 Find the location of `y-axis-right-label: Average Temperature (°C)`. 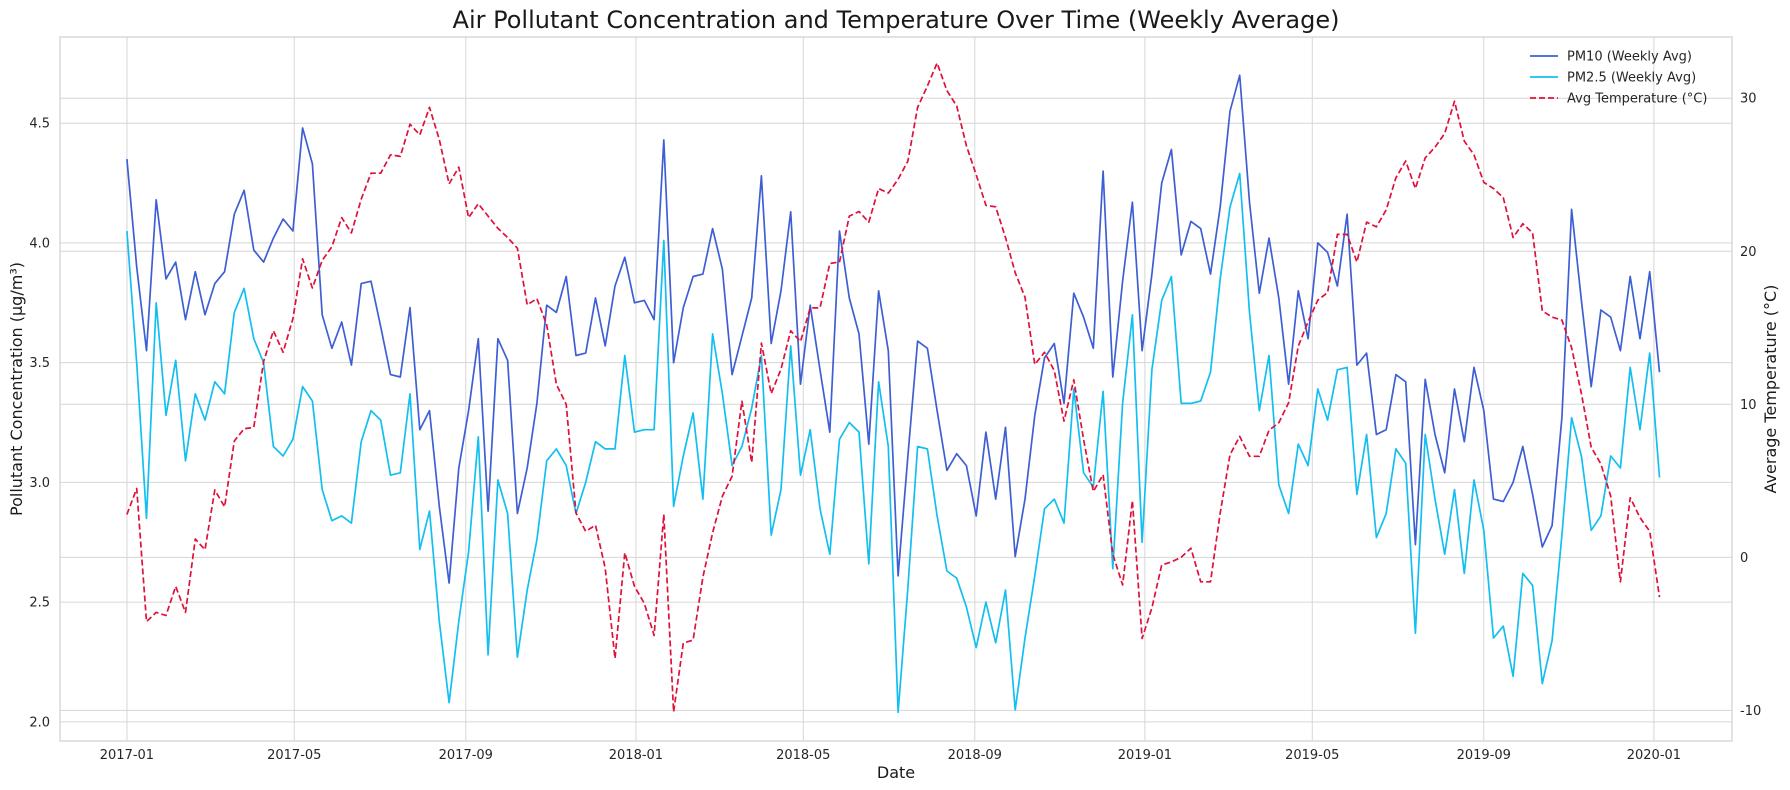

y-axis-right-label: Average Temperature (°C) is located at coordinates (1770, 389).